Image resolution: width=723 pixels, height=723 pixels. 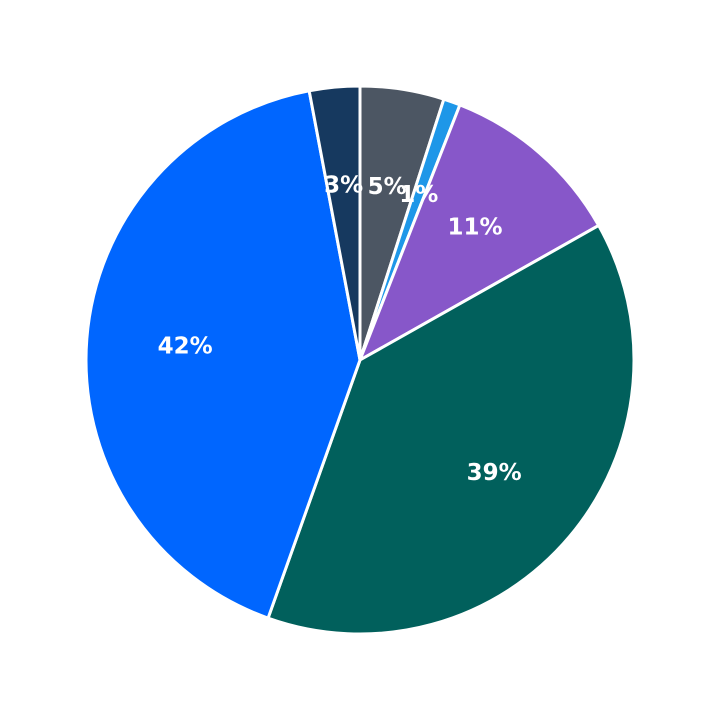 I want to click on pie-slice-navy, so click(x=334, y=223).